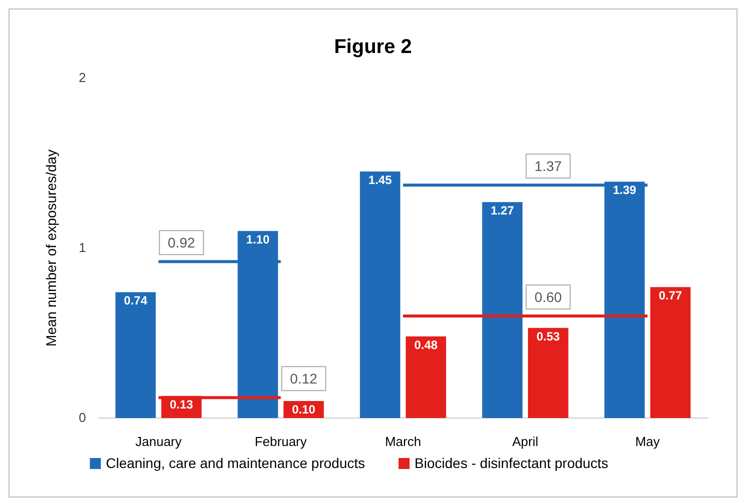 Image resolution: width=747 pixels, height=503 pixels. I want to click on data-label: 1.39, so click(624, 190).